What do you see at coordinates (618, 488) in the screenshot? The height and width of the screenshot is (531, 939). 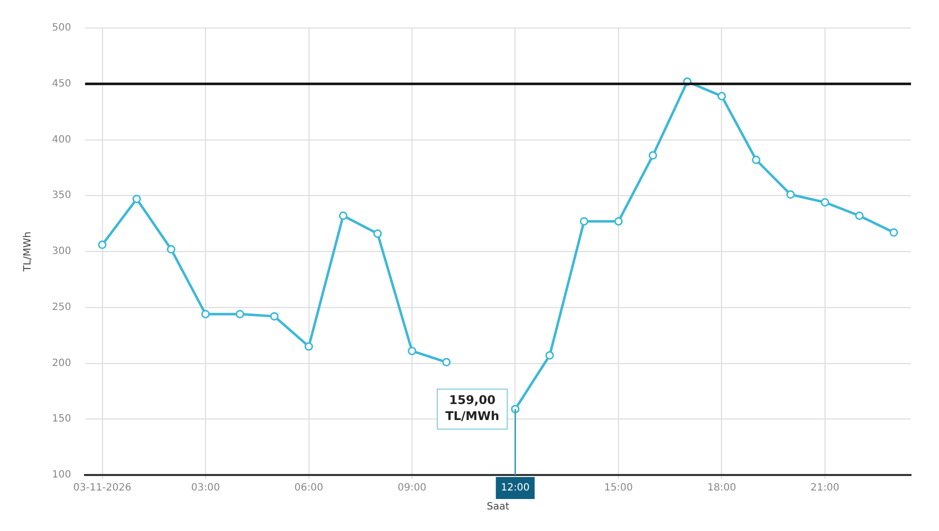 I see `x-tick-label: 15:00` at bounding box center [618, 488].